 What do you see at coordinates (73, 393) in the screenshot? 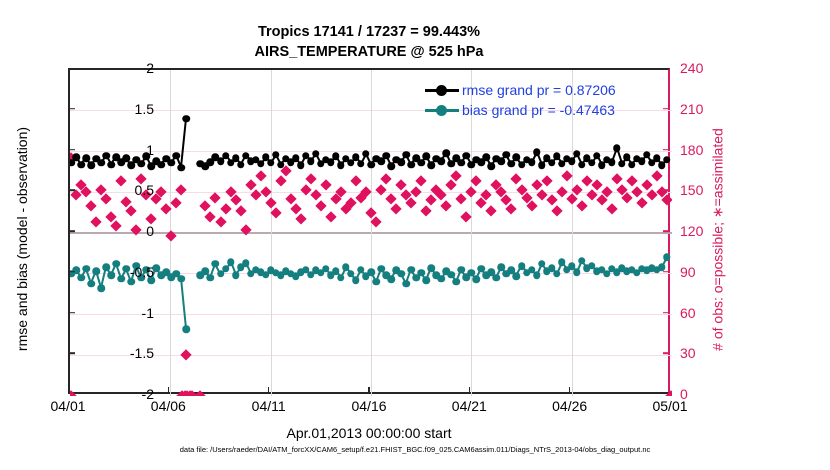
I see `obs-count-marker-zero` at bounding box center [73, 393].